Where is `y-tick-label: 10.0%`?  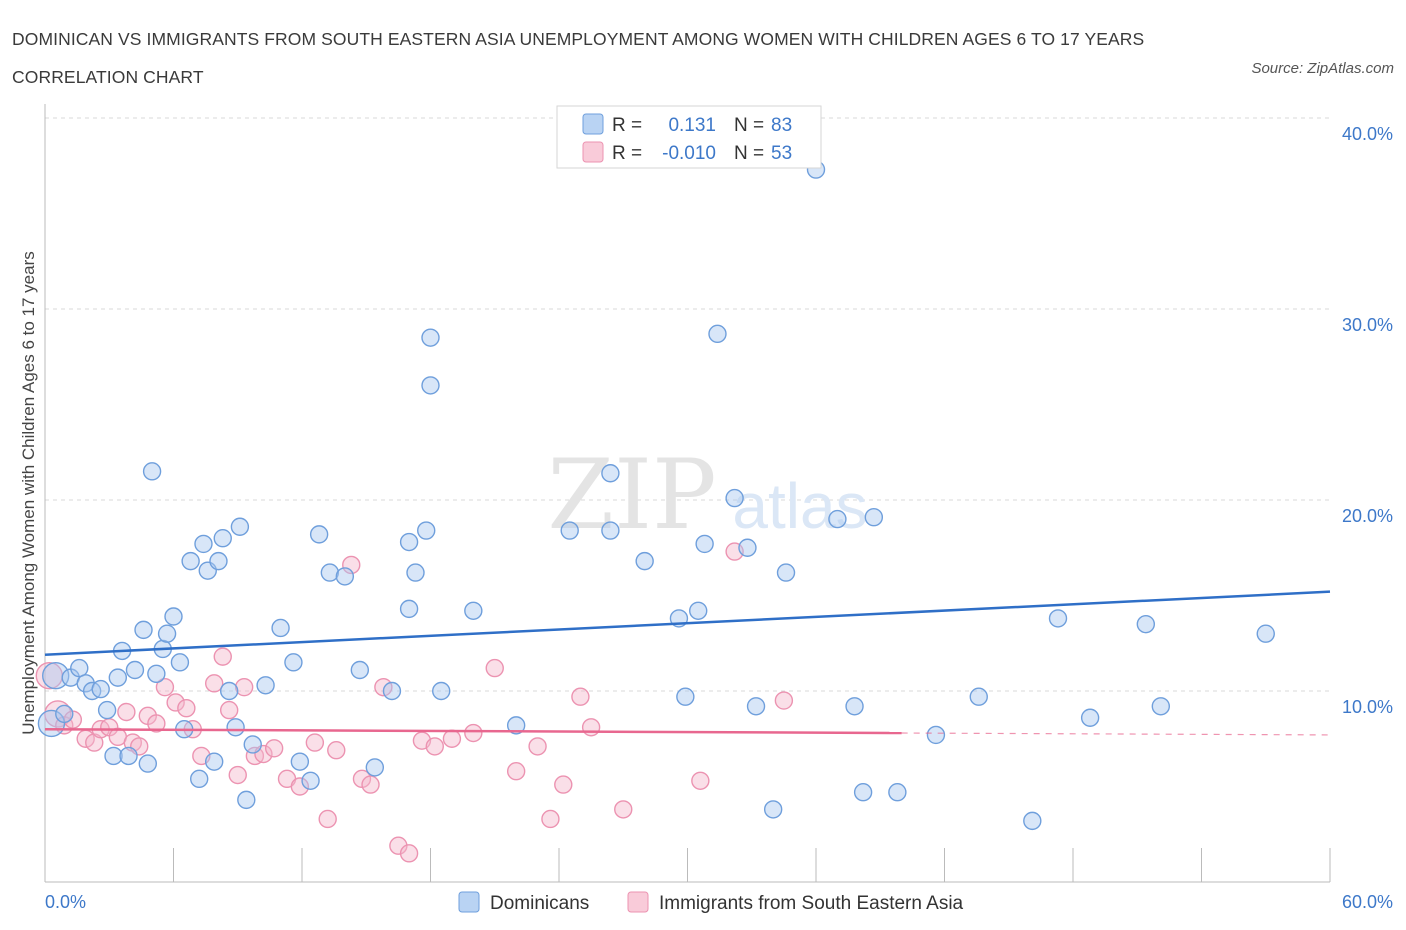
y-tick-label: 10.0% is located at coordinates (1367, 707).